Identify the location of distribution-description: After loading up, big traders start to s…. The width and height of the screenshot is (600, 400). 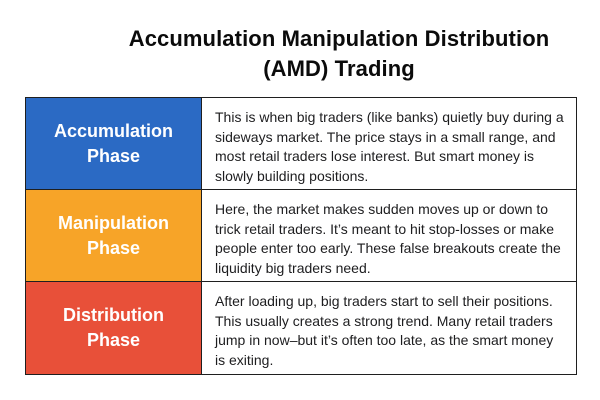
(384, 330).